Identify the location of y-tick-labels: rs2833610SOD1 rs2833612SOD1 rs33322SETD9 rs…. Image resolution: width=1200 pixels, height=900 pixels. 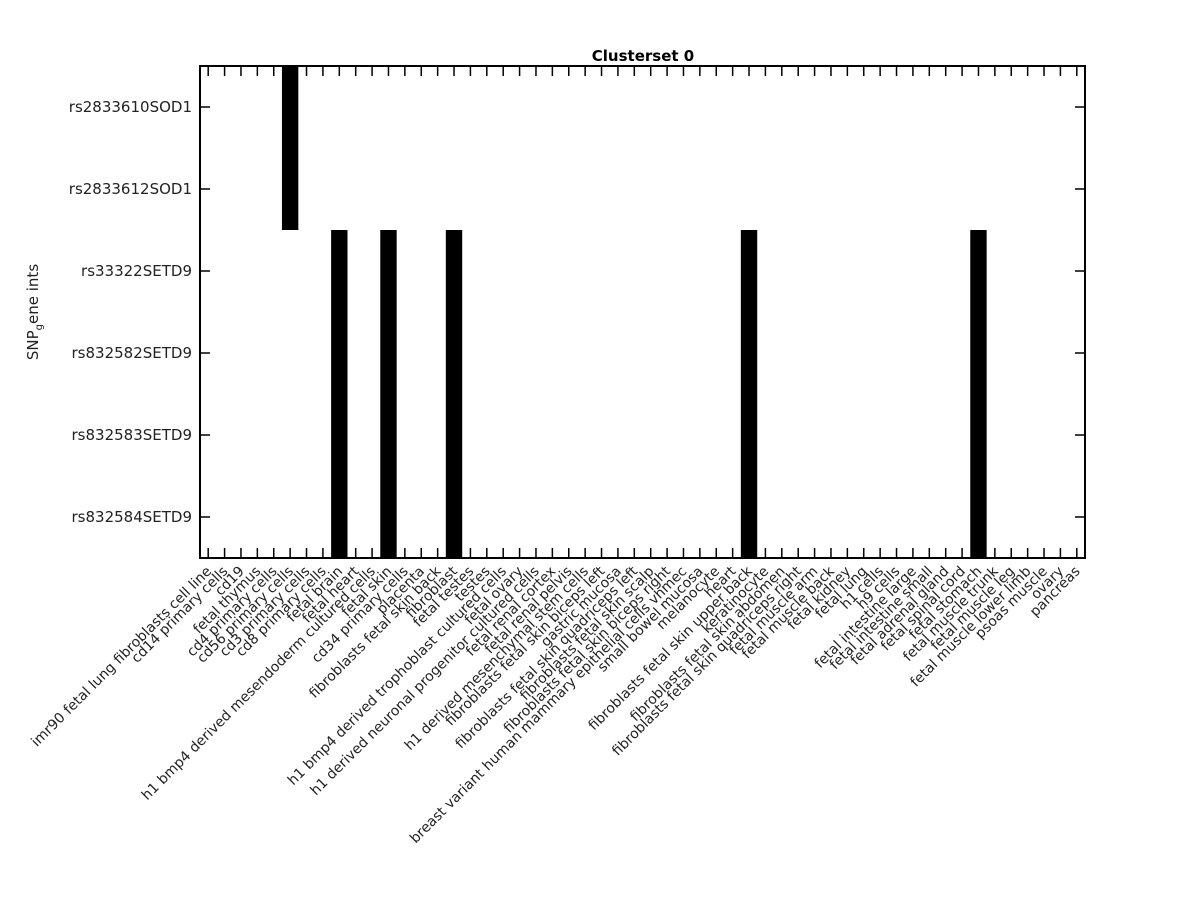
(130, 312).